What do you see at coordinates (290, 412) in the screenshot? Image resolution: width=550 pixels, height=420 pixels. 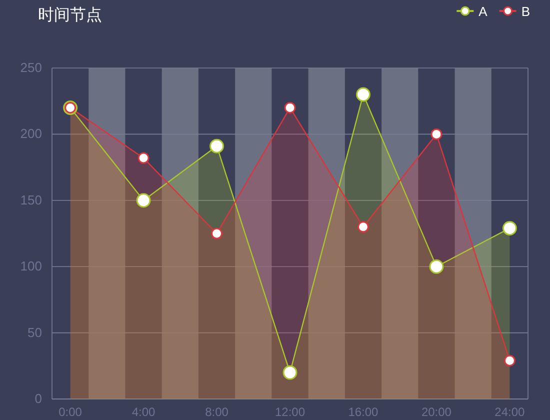 I see `x-tick-label: 12:00` at bounding box center [290, 412].